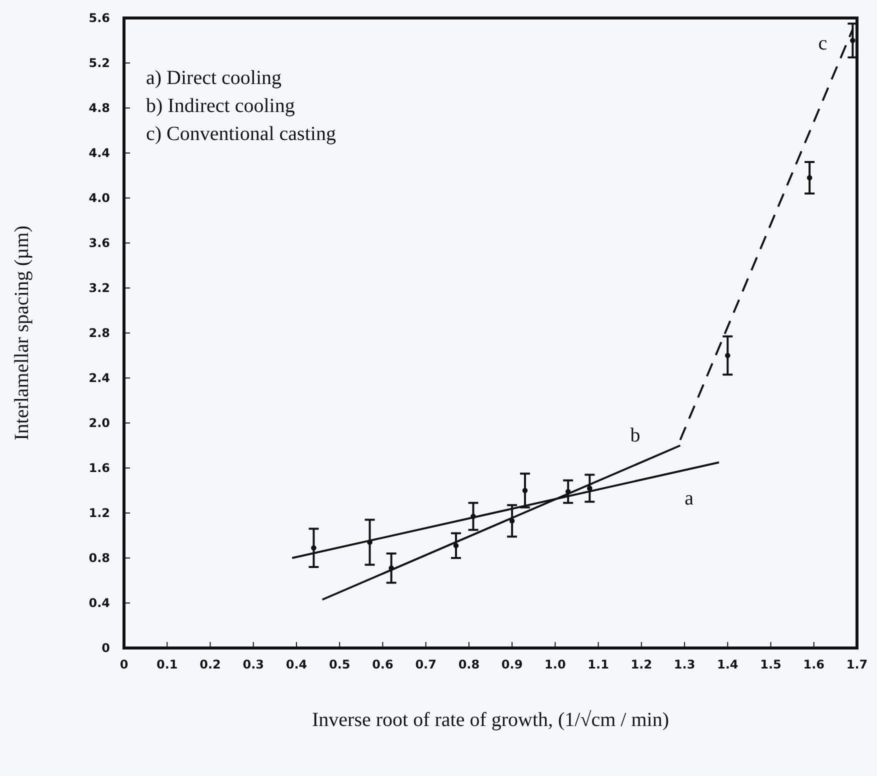  Describe the element at coordinates (167, 665) in the screenshot. I see `x-tick-label: 0.1` at that location.